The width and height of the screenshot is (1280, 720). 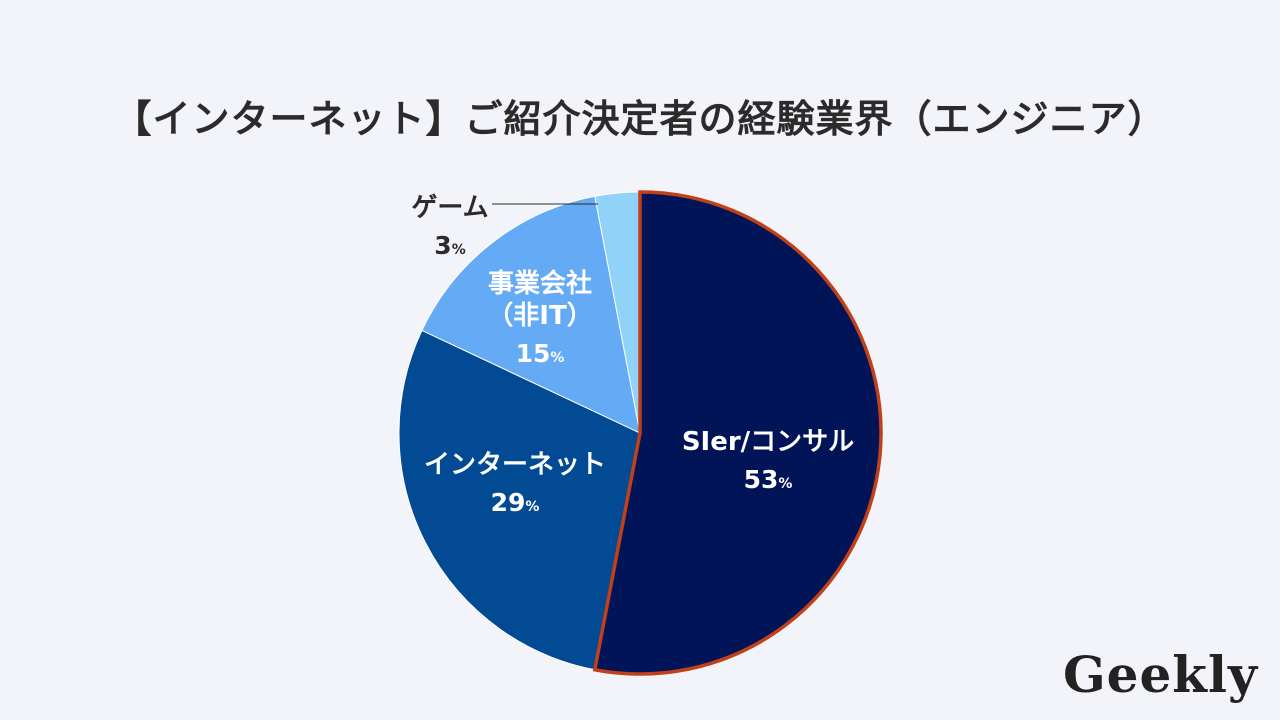 I want to click on slice-label-text: インターネット, so click(x=515, y=465).